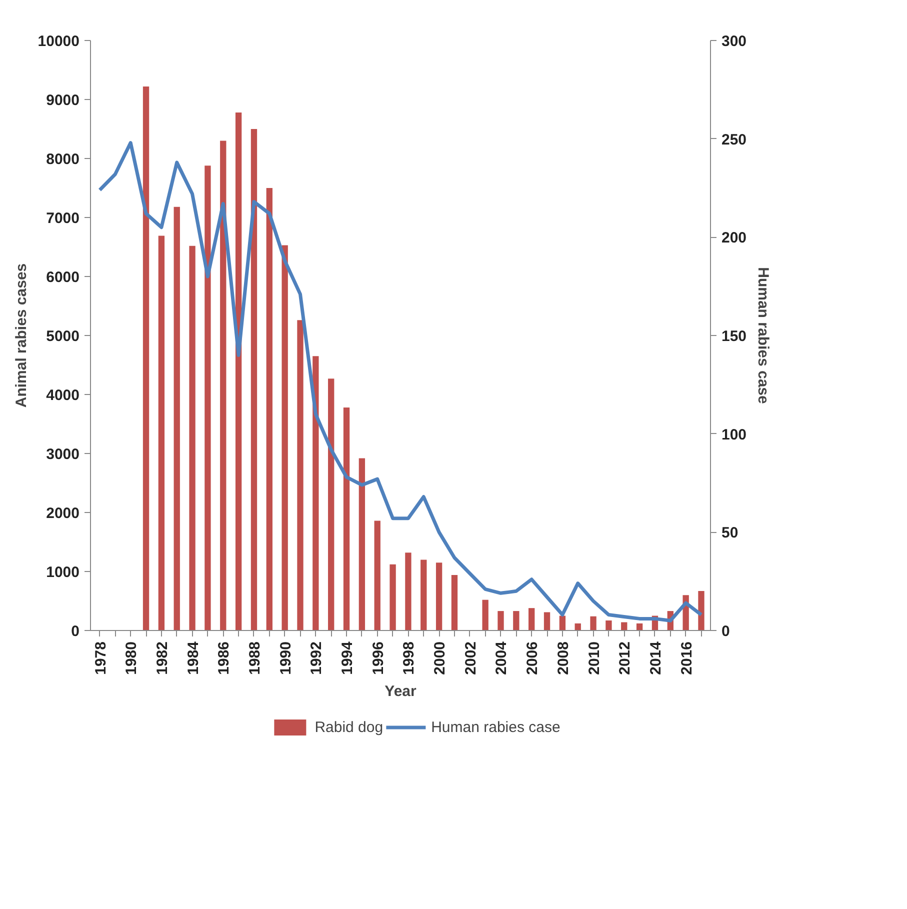 Image resolution: width=907 pixels, height=909 pixels. I want to click on y2-tick-label: 100, so click(734, 435).